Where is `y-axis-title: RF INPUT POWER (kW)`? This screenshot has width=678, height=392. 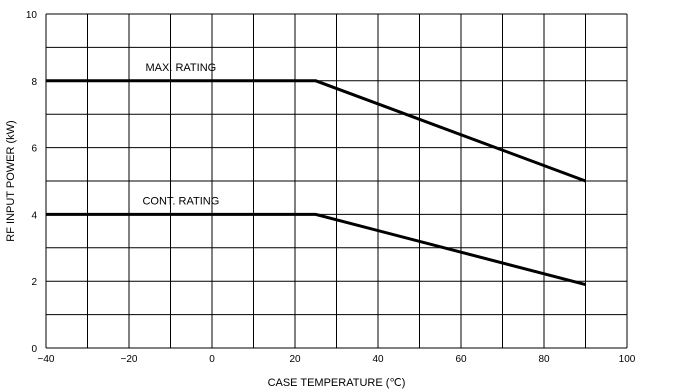 y-axis-title: RF INPUT POWER (kW) is located at coordinates (11, 180).